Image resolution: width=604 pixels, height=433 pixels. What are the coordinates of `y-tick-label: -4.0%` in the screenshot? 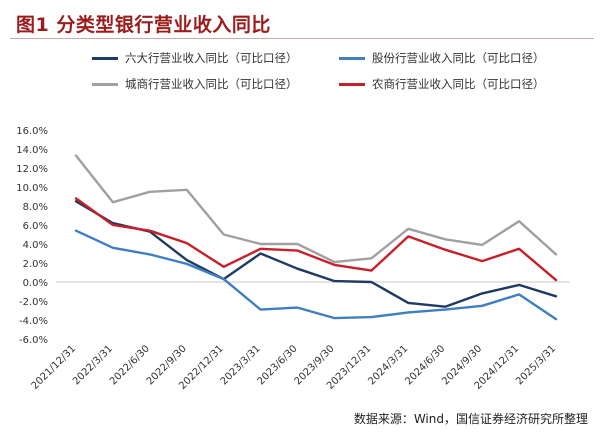 It's located at (33, 321).